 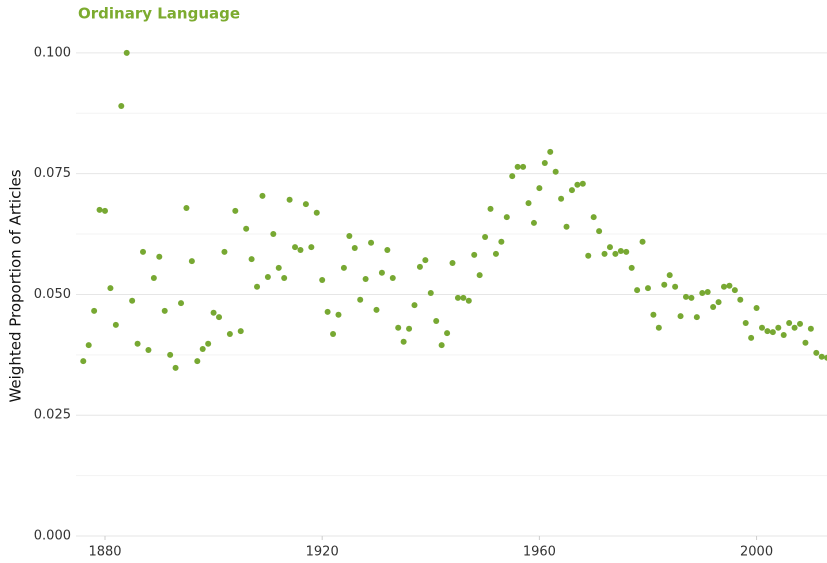 What do you see at coordinates (756, 552) in the screenshot?
I see `x-tick-label: 2000` at bounding box center [756, 552].